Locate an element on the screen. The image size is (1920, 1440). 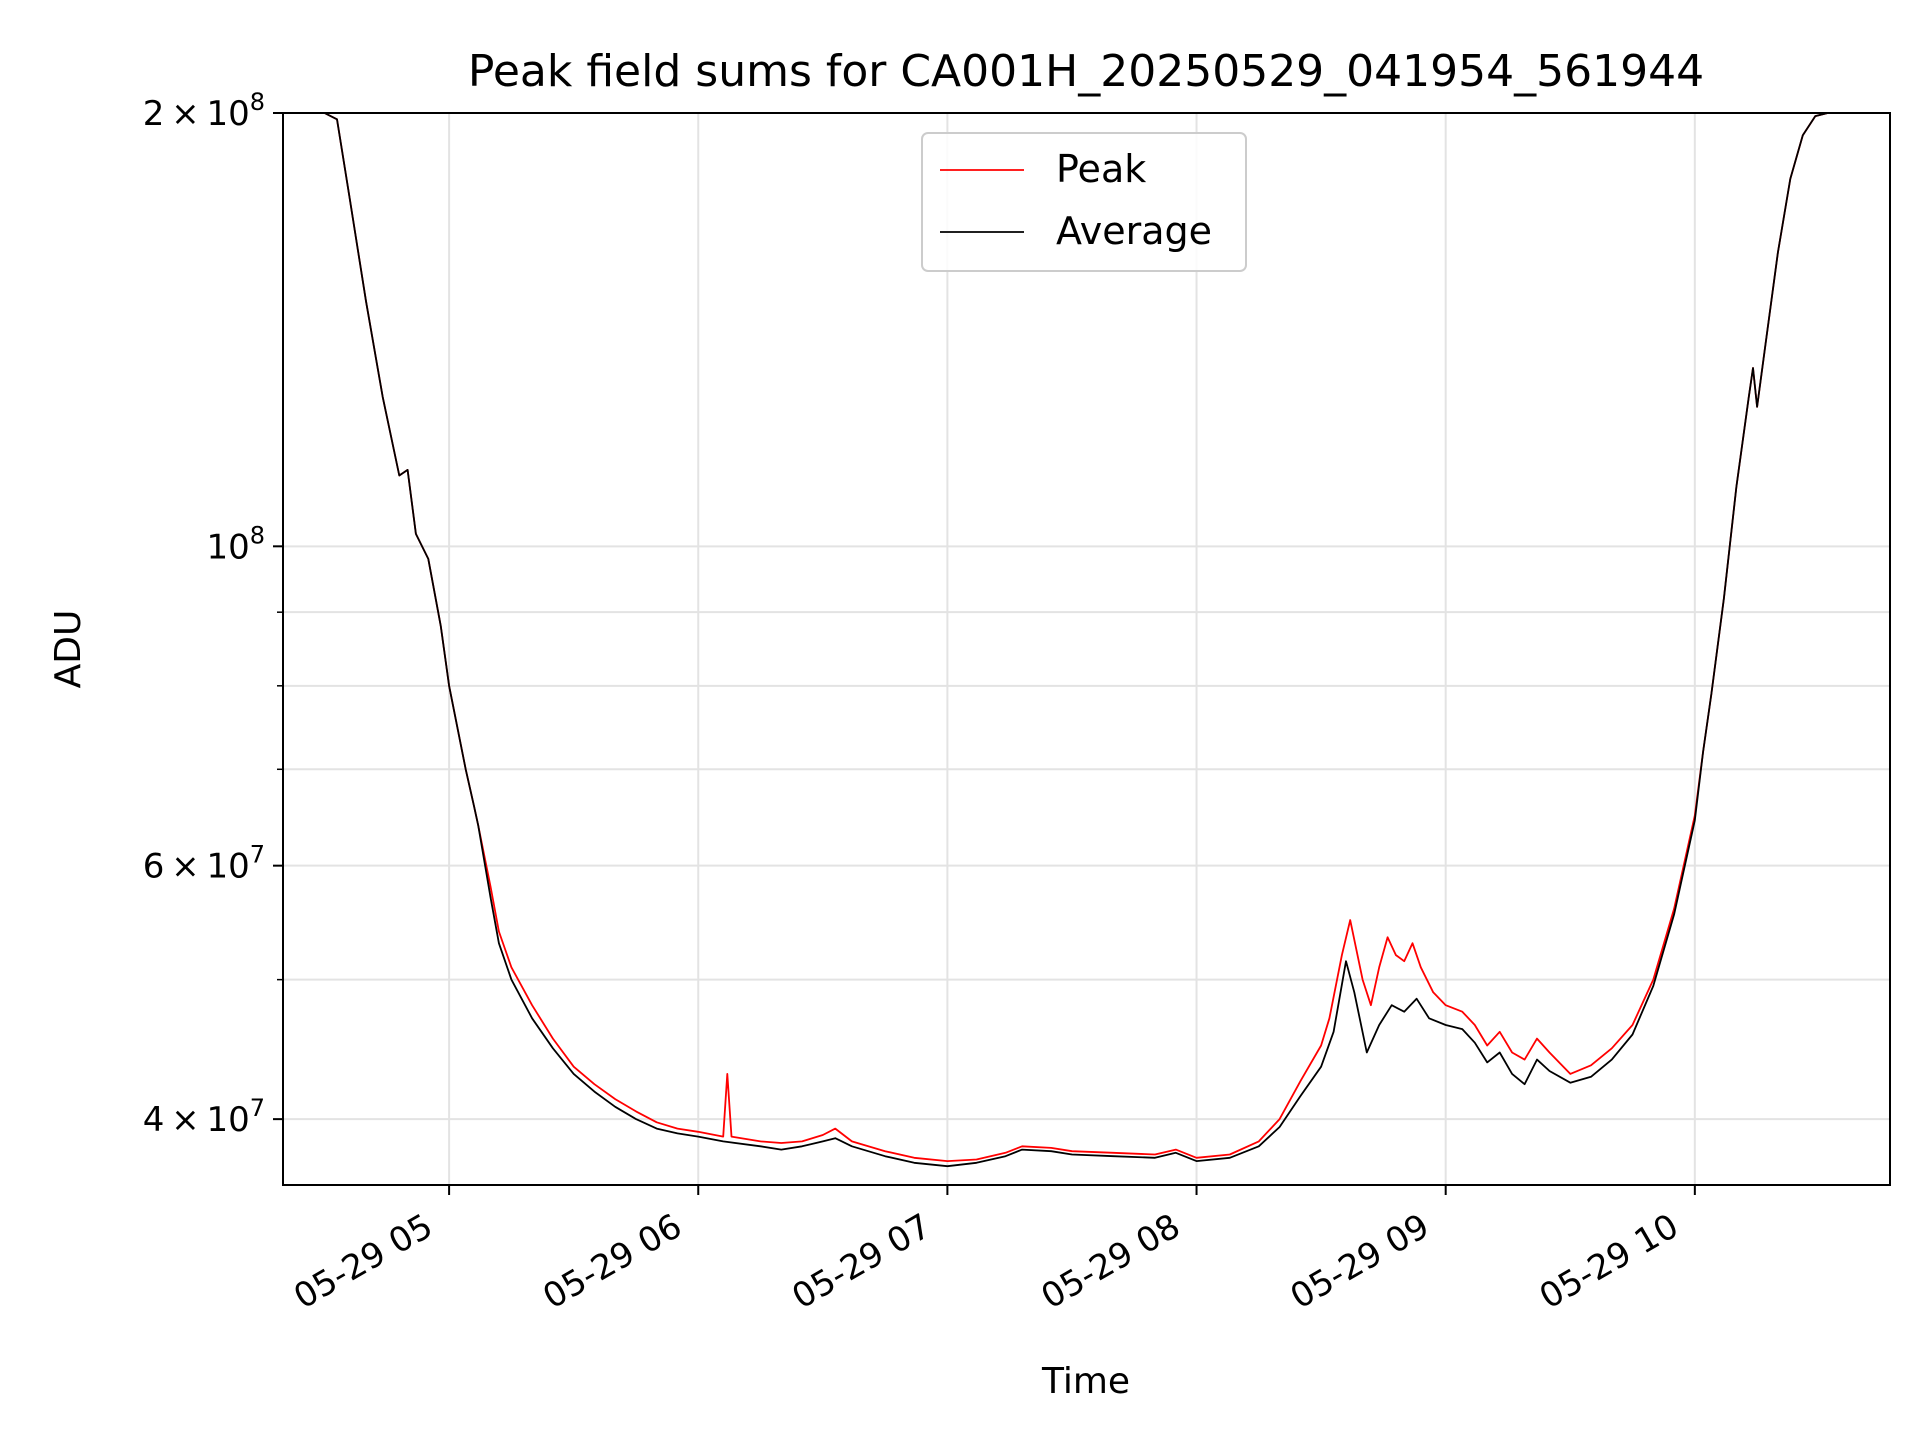
legend: Peak Average is located at coordinates (1084, 202).